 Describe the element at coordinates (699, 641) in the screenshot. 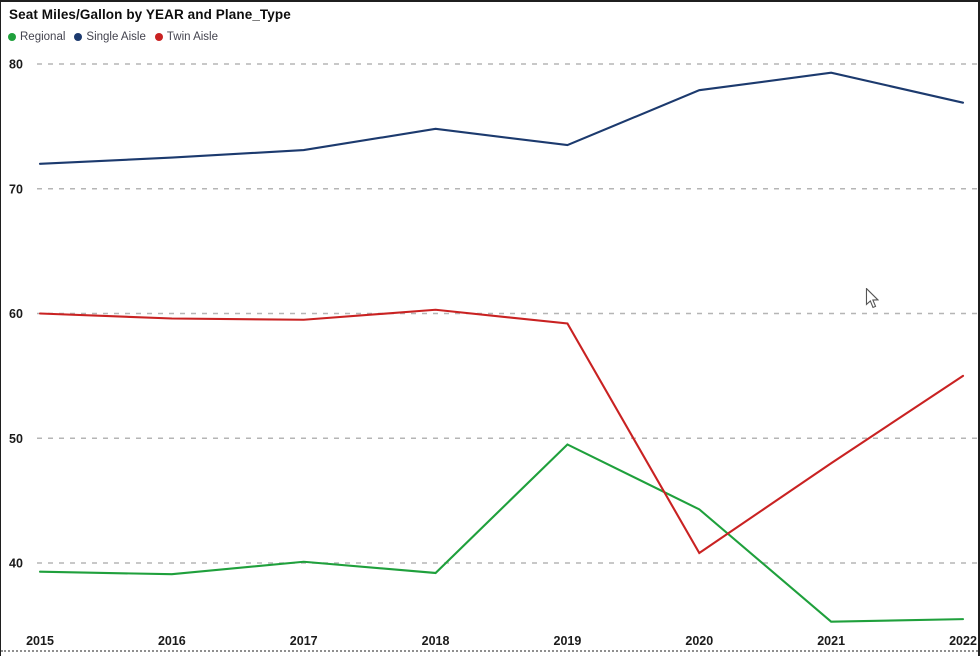

I see `x-tick-label-2020: 2020` at that location.